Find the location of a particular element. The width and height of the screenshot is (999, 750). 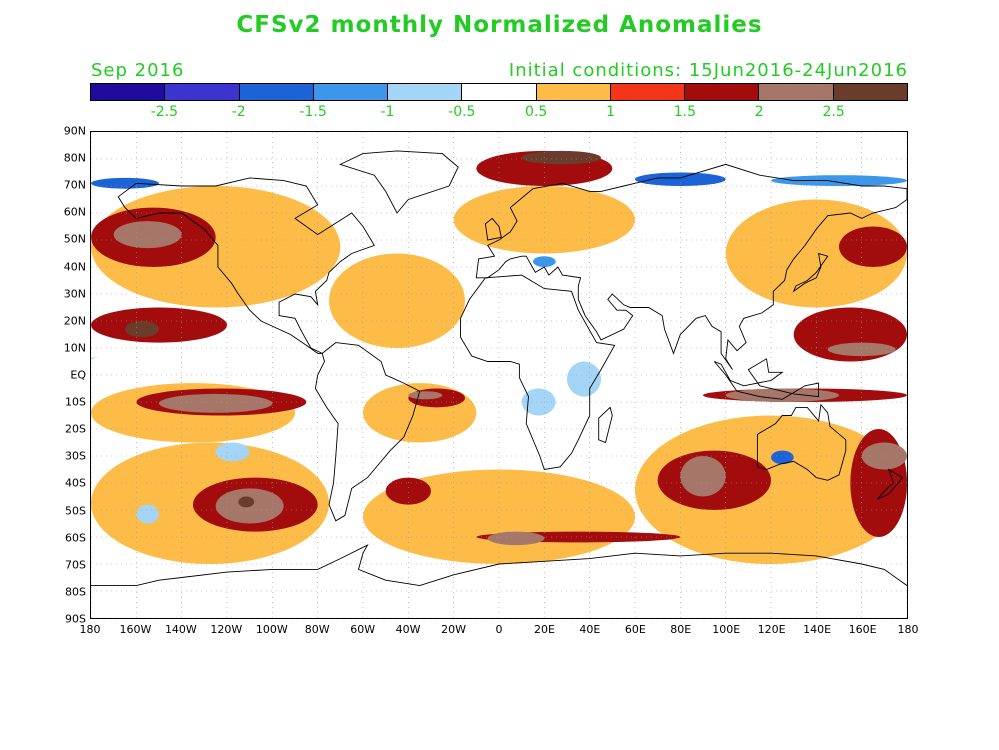

colorbar-tick-label: 1 is located at coordinates (610, 112).